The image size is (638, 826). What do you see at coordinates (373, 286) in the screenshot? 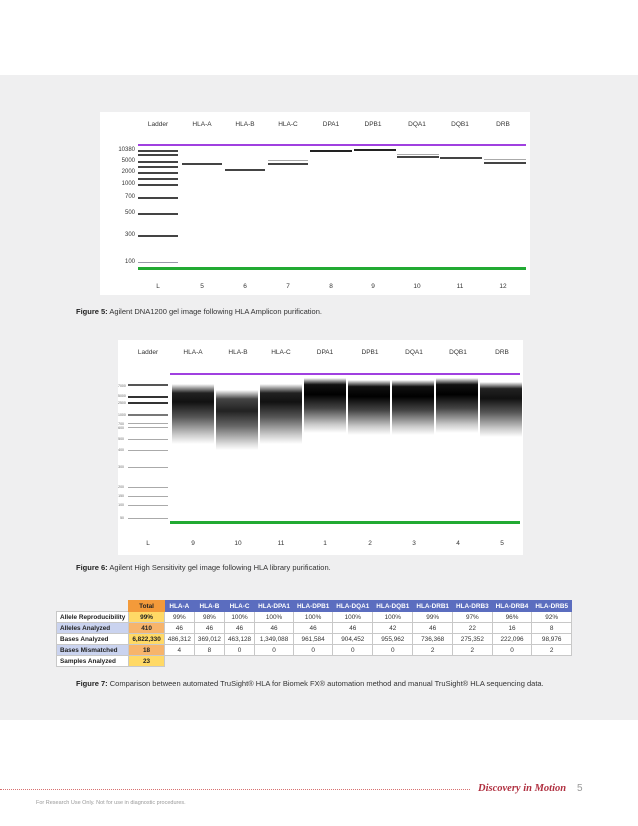
I see `lane-number: 9` at bounding box center [373, 286].